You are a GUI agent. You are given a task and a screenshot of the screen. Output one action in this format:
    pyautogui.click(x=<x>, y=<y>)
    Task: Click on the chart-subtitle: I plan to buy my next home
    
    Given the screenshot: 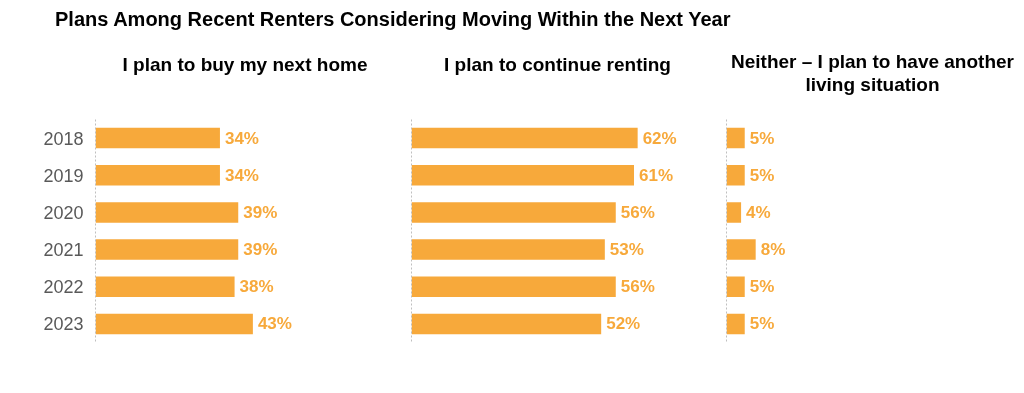 What is the action you would take?
    pyautogui.click(x=245, y=65)
    